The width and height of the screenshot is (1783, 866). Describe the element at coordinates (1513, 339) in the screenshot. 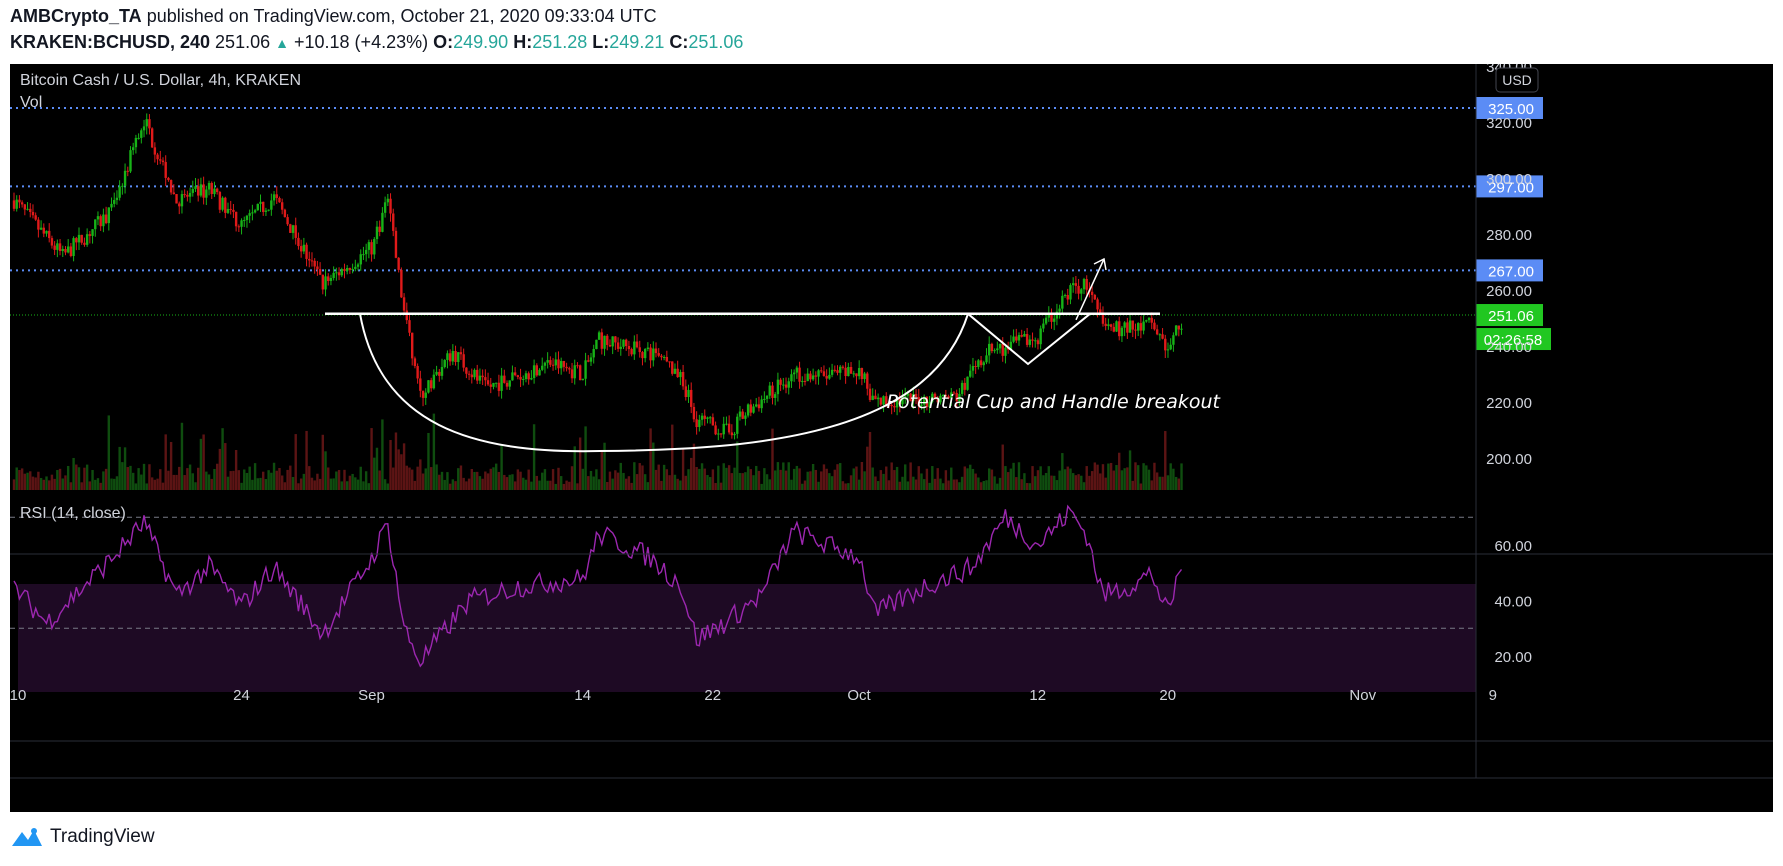

I see `countdown-tag` at that location.